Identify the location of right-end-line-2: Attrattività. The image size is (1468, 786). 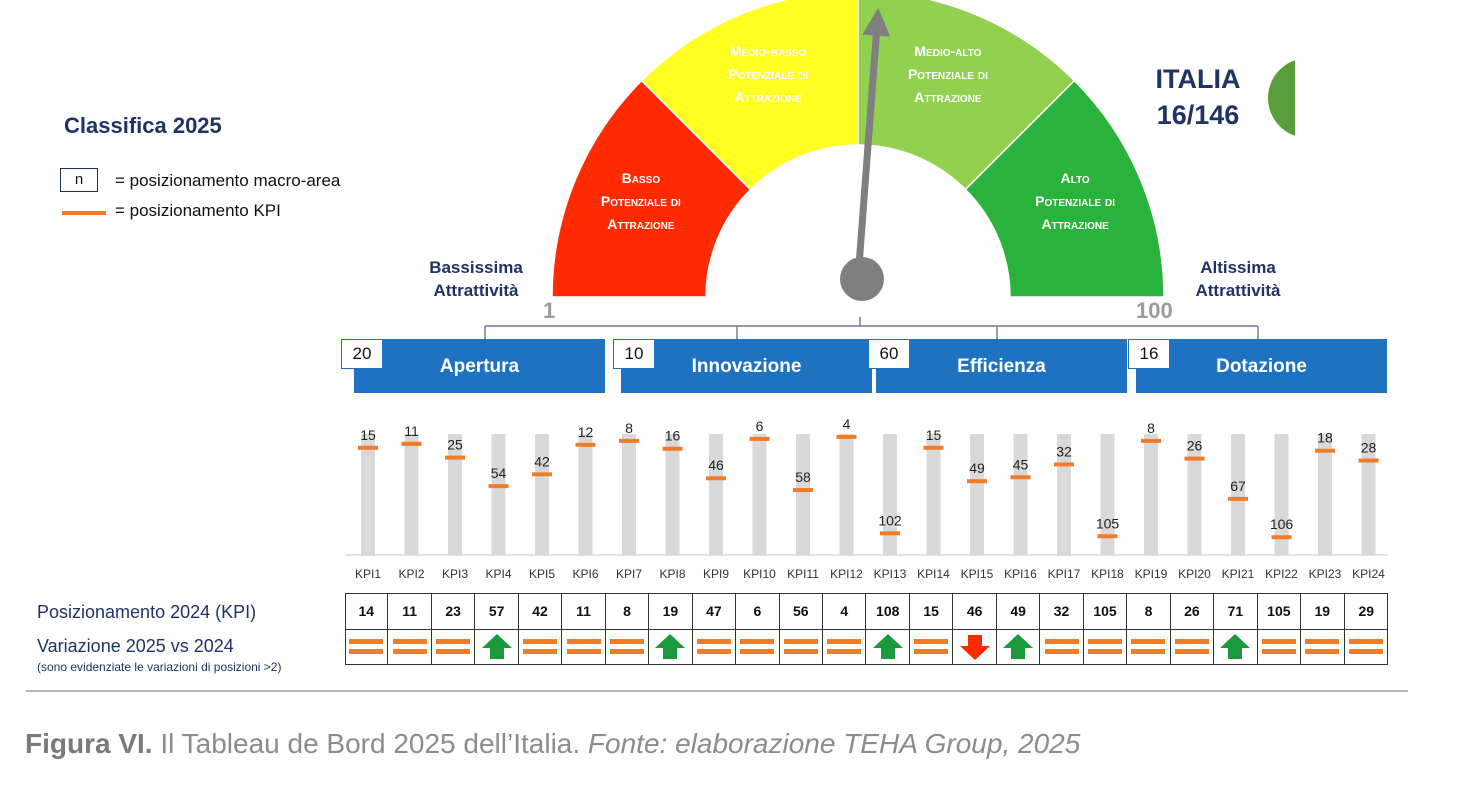
(1238, 290).